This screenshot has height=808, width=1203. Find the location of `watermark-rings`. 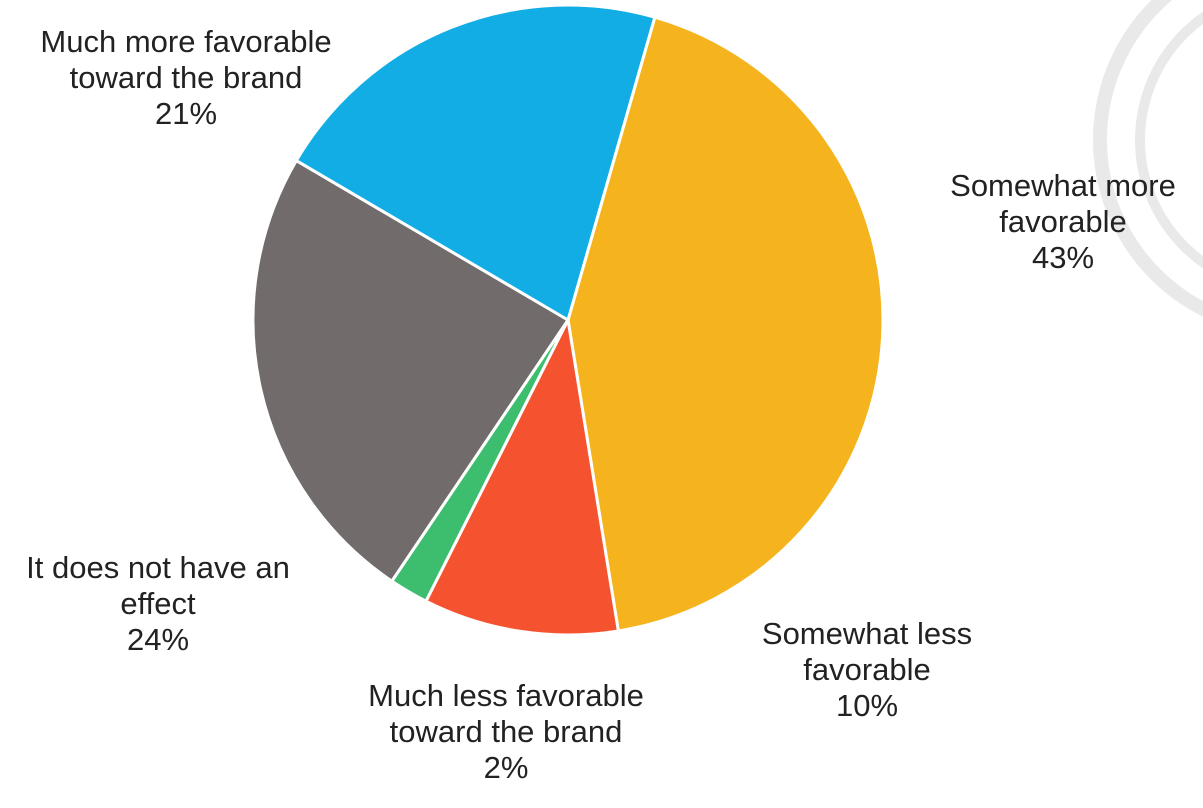

watermark-rings is located at coordinates (1148, 158).